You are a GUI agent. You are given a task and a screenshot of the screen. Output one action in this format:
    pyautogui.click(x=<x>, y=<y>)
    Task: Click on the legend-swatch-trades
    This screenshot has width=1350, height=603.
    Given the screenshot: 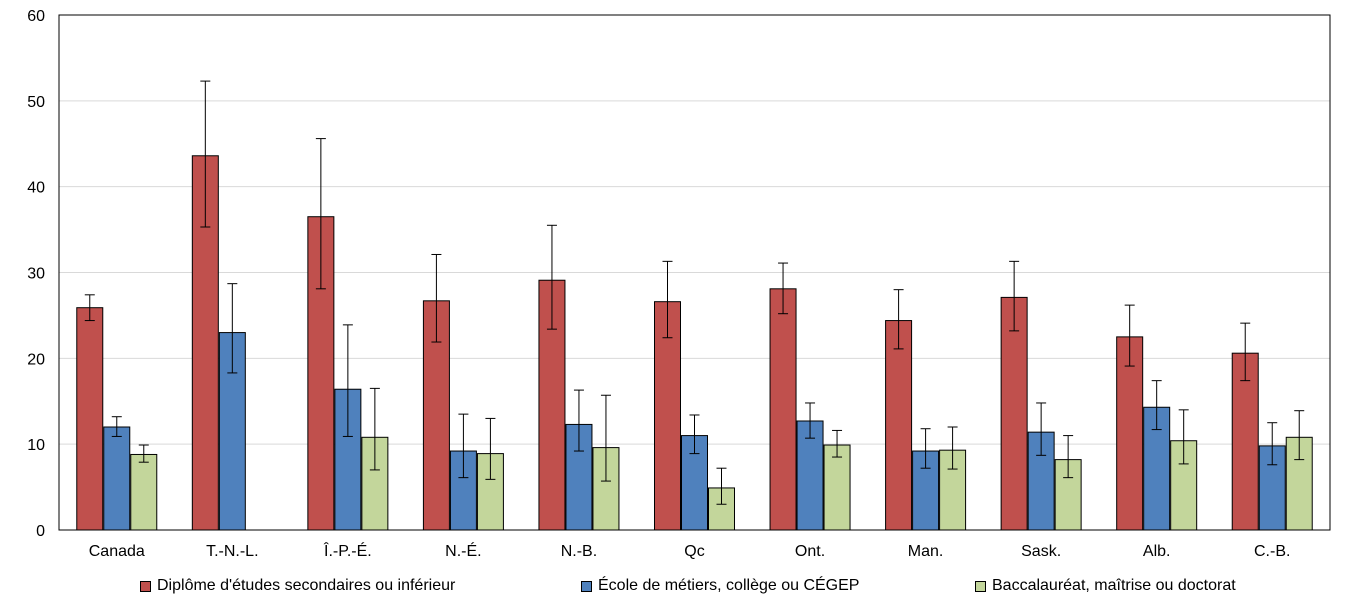 What is the action you would take?
    pyautogui.click(x=586, y=586)
    